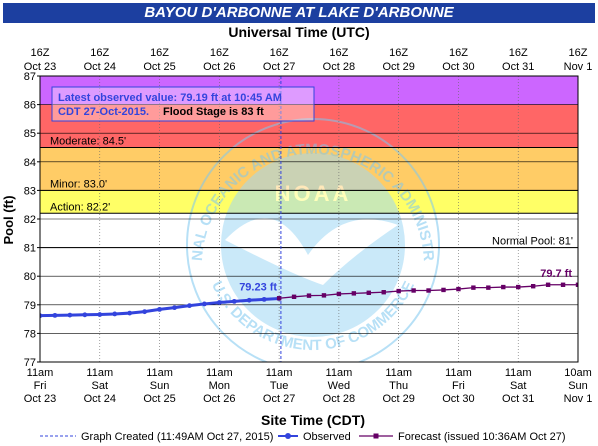 The width and height of the screenshot is (598, 446). I want to click on y-tick-label: 85, so click(30, 134).